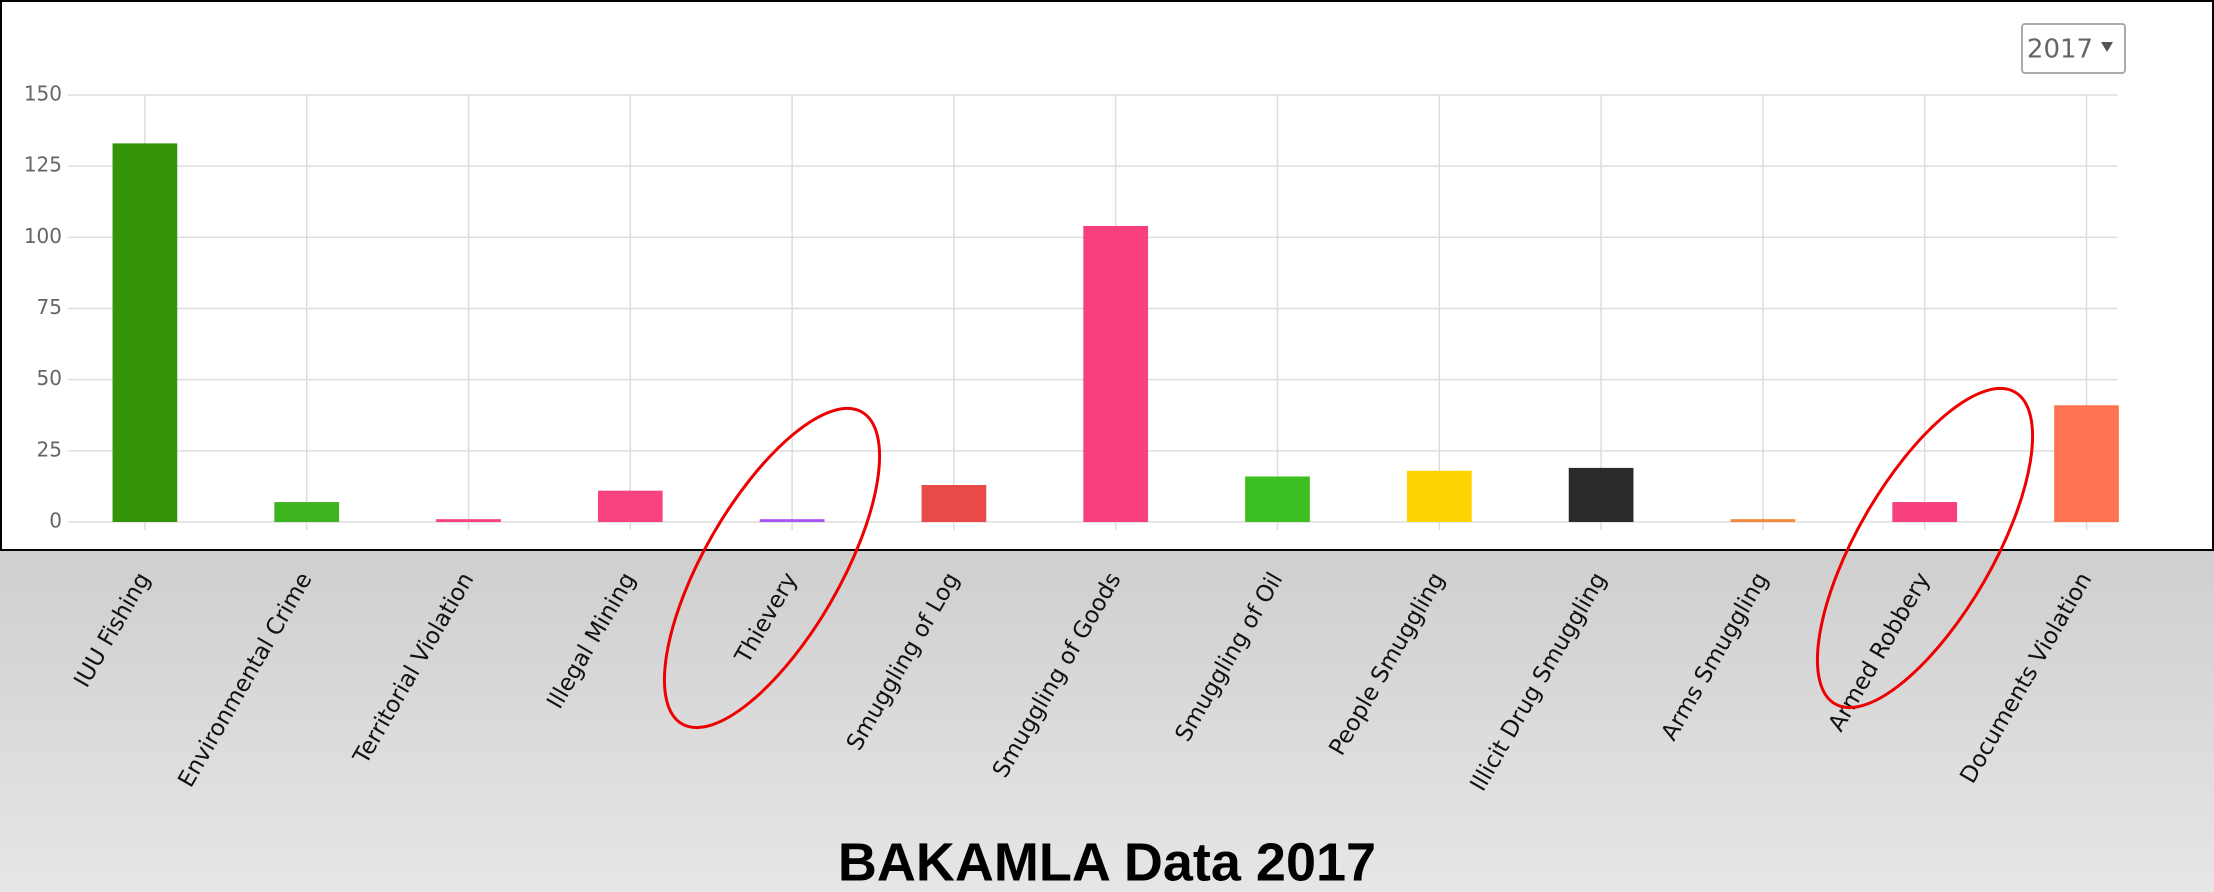 The height and width of the screenshot is (892, 2214). Describe the element at coordinates (49, 307) in the screenshot. I see `y-tick-label: 75` at that location.